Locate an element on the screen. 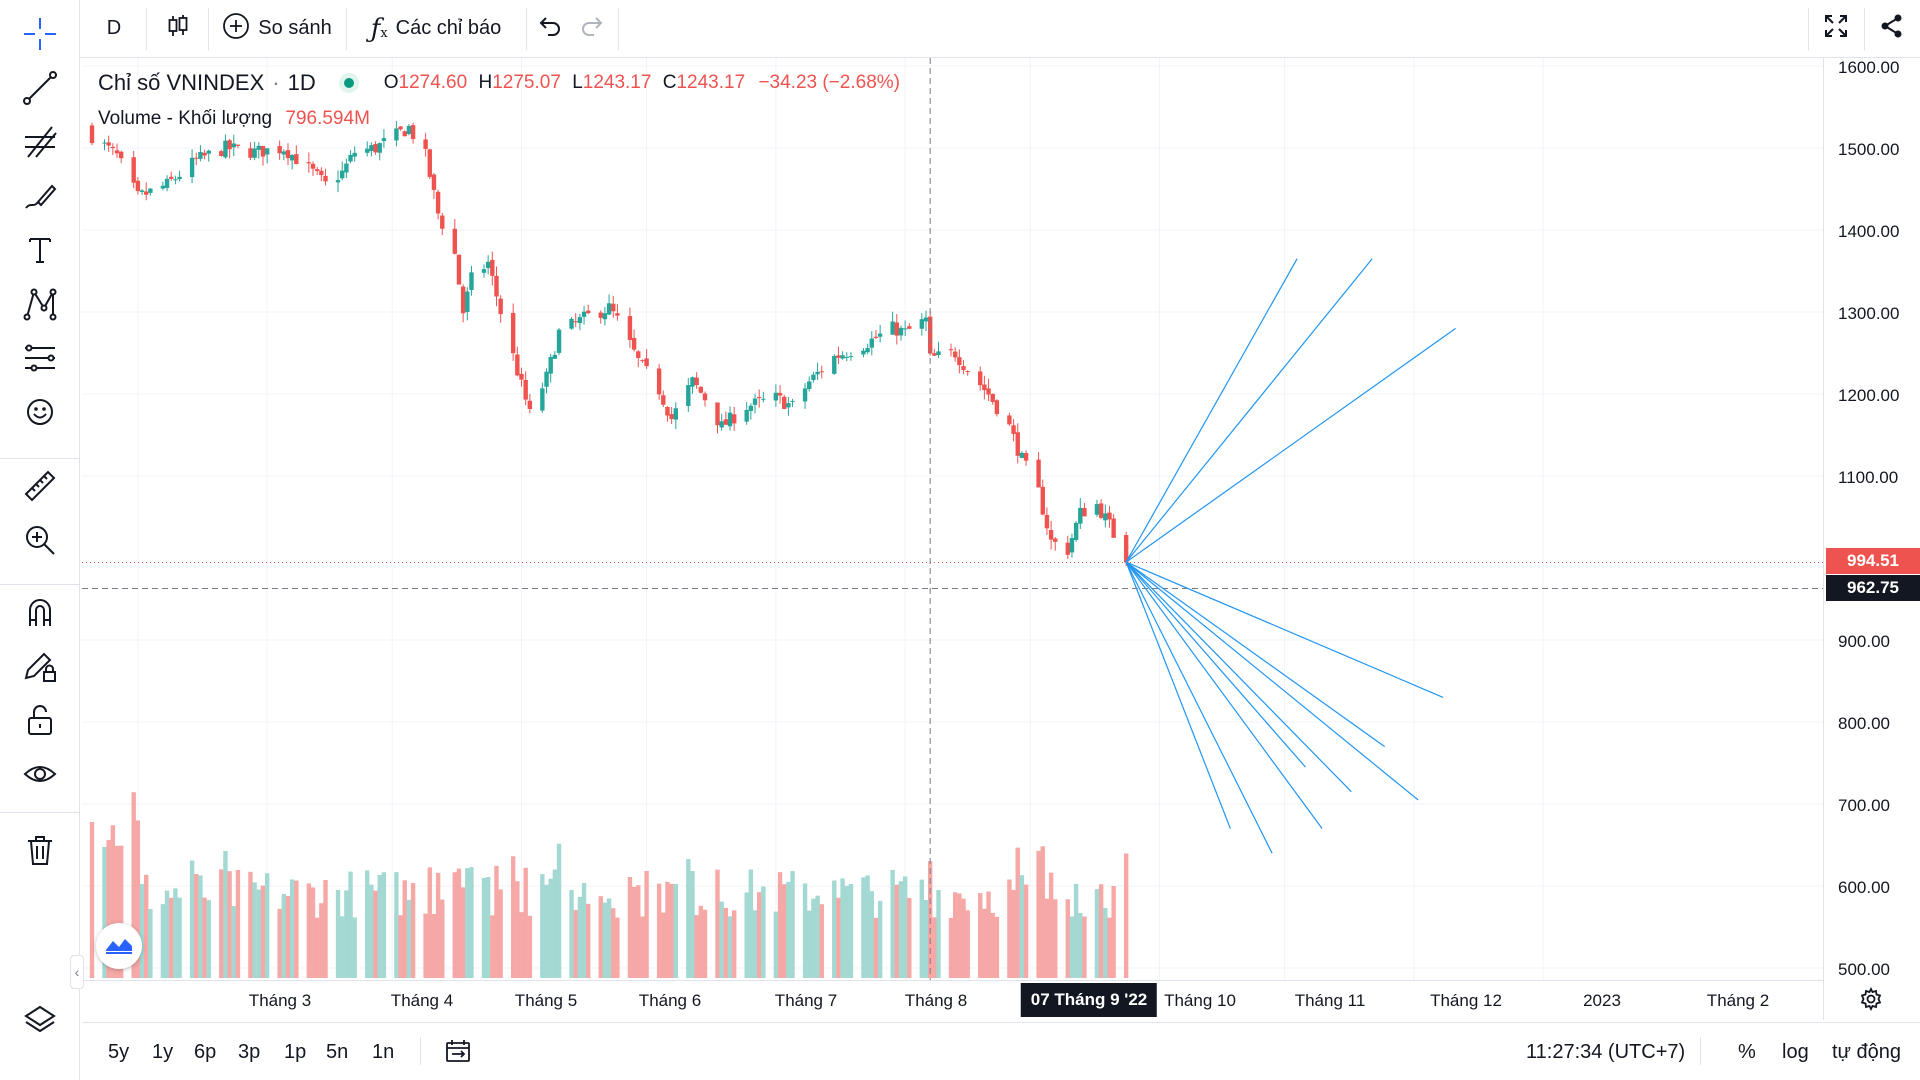 Image resolution: width=1920 pixels, height=1080 pixels. price-tick: 1300.00 is located at coordinates (1869, 313).